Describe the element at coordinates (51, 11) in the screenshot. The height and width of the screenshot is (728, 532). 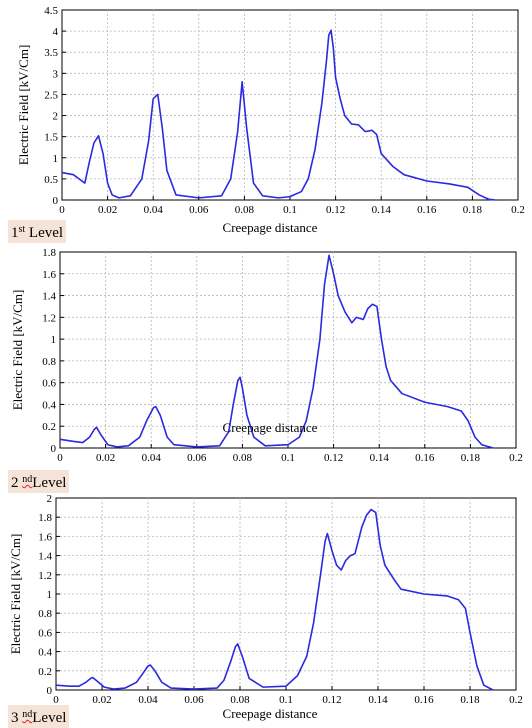
I see `y-tick-label: 4.5` at that location.